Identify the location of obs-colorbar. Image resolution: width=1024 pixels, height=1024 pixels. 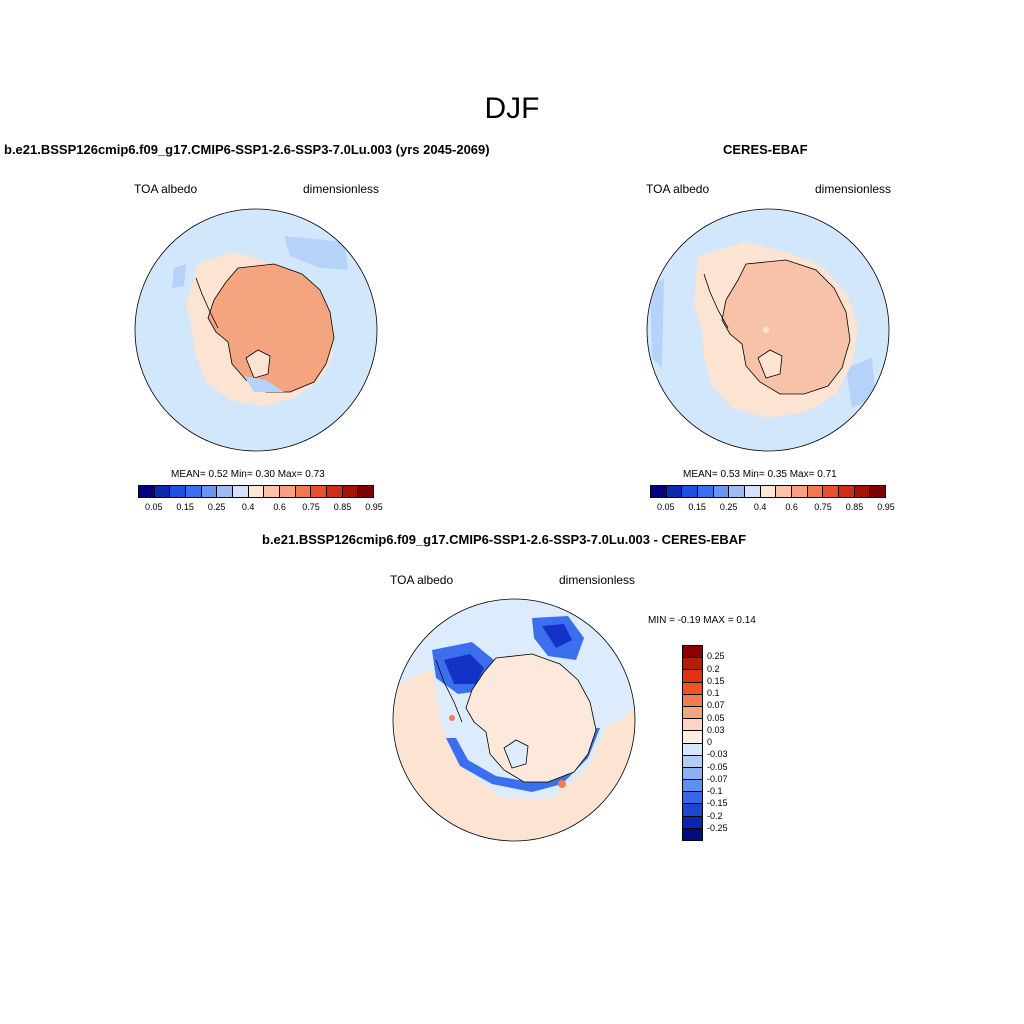
(768, 491).